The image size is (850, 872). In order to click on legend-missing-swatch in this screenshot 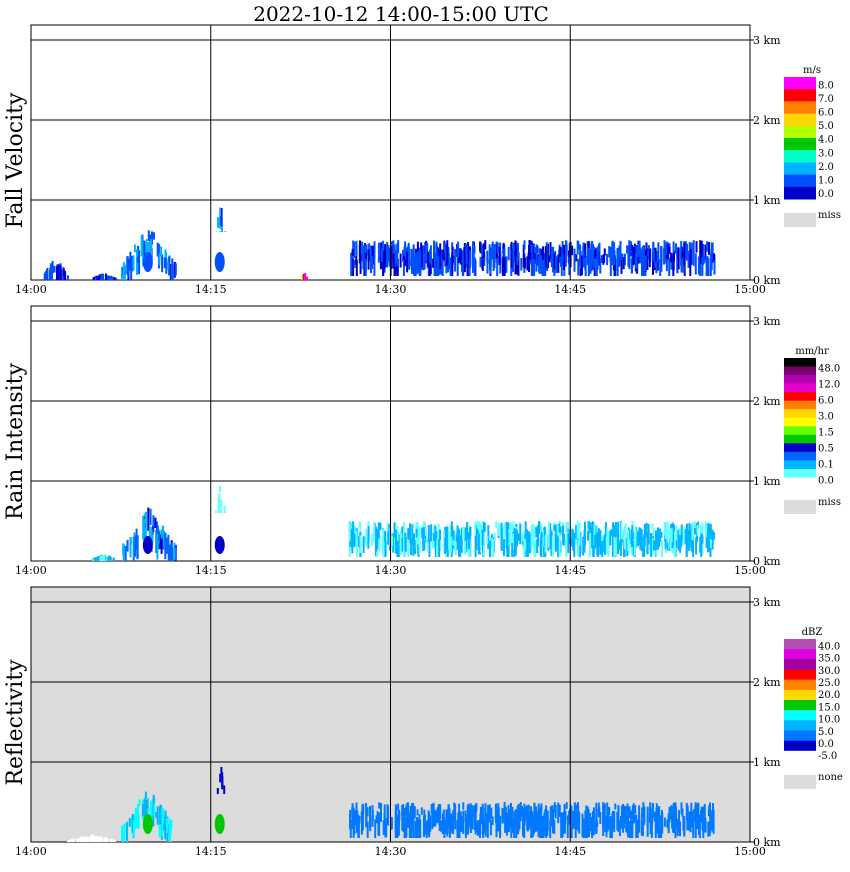, I will do `click(800, 782)`.